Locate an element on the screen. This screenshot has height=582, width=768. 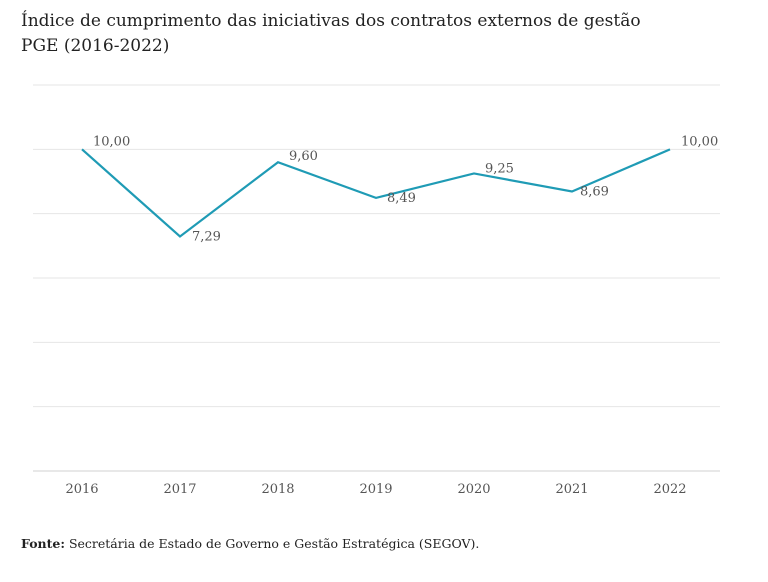
chart-title-line-2: PGE (2016-2022) is located at coordinates (95, 46).